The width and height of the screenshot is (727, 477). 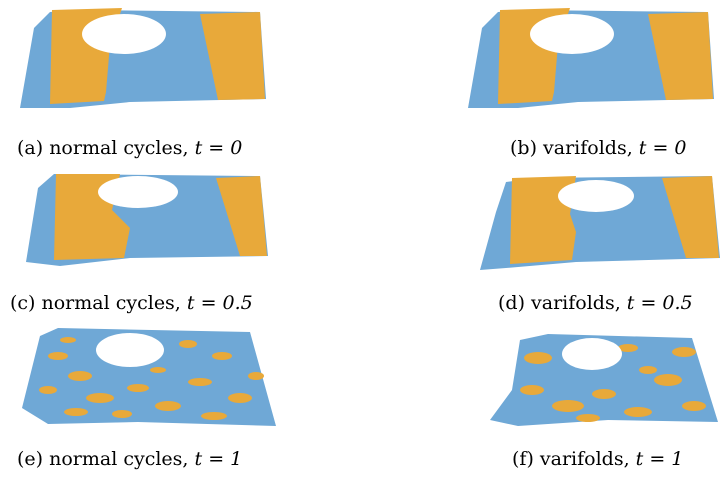 I want to click on caption-f: (f) varifolds, t = 1, so click(x=598, y=459).